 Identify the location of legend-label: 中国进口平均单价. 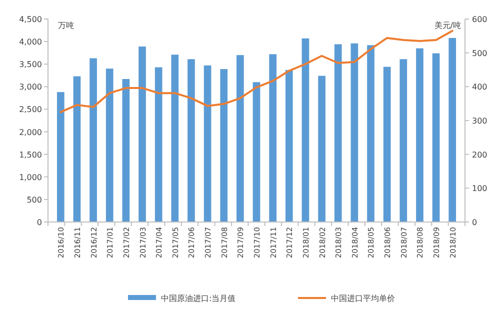
(363, 298).